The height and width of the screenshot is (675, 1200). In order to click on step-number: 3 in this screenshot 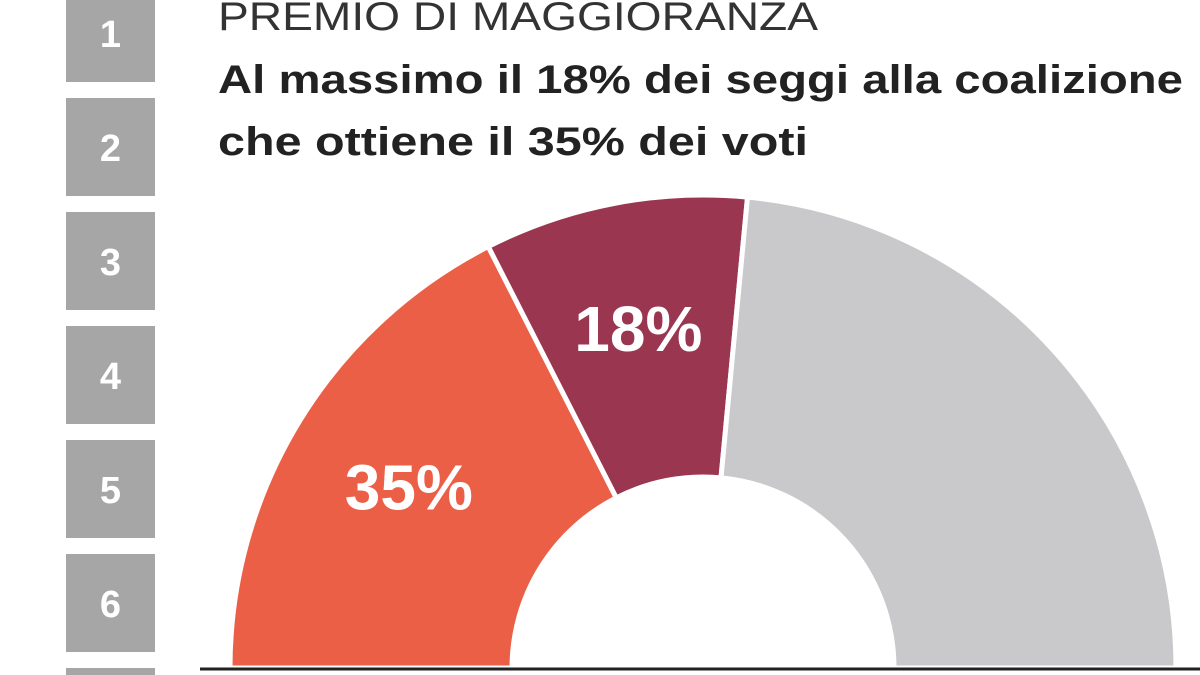, I will do `click(110, 263)`.